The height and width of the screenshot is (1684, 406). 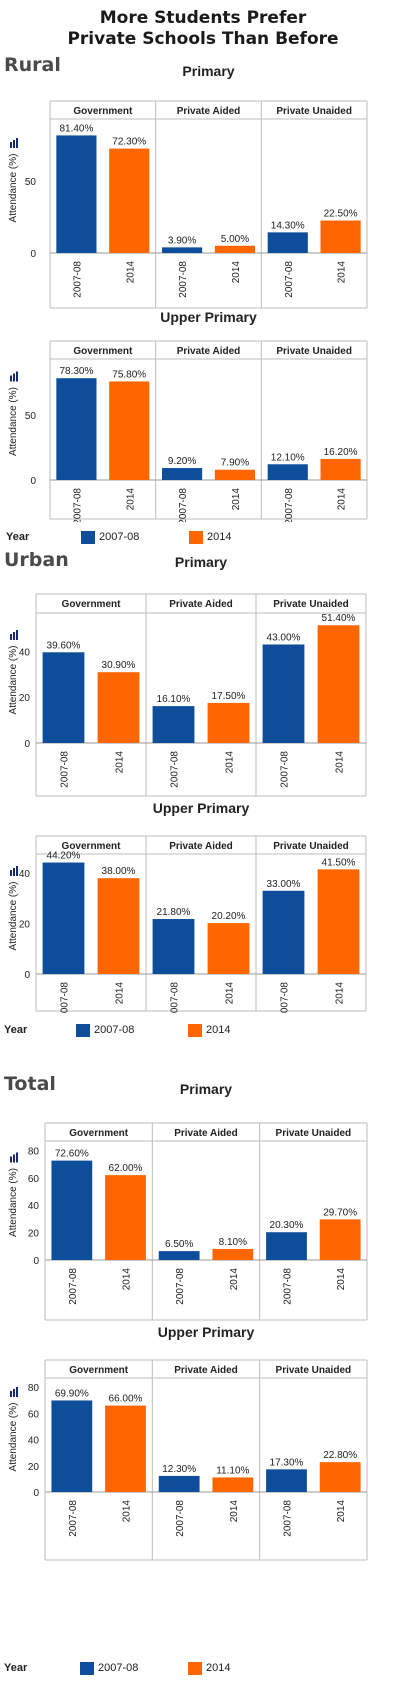 What do you see at coordinates (235, 239) in the screenshot?
I see `data-label: 5.00%` at bounding box center [235, 239].